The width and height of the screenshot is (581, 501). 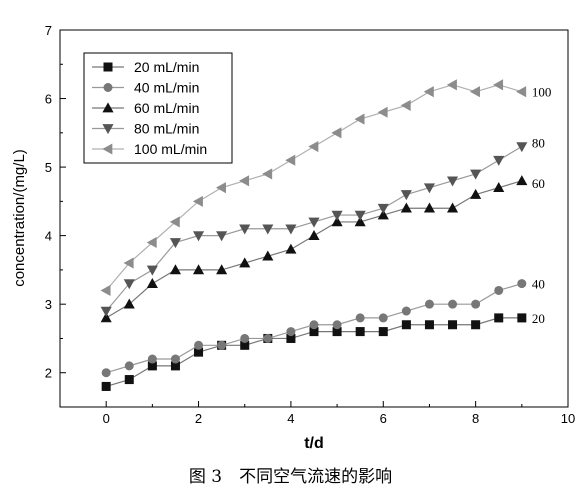 What do you see at coordinates (166, 108) in the screenshot?
I see `legend-label: 60 mL/min` at bounding box center [166, 108].